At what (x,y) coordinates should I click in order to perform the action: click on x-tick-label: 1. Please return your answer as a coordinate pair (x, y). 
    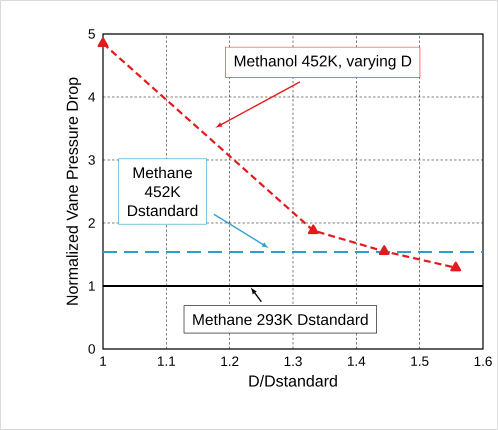
    Looking at the image, I should click on (103, 361).